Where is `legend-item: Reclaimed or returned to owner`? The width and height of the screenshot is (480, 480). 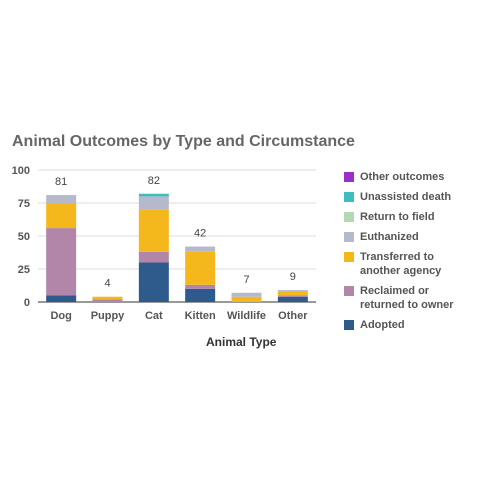
legend-item: Reclaimed or returned to owner is located at coordinates (399, 298).